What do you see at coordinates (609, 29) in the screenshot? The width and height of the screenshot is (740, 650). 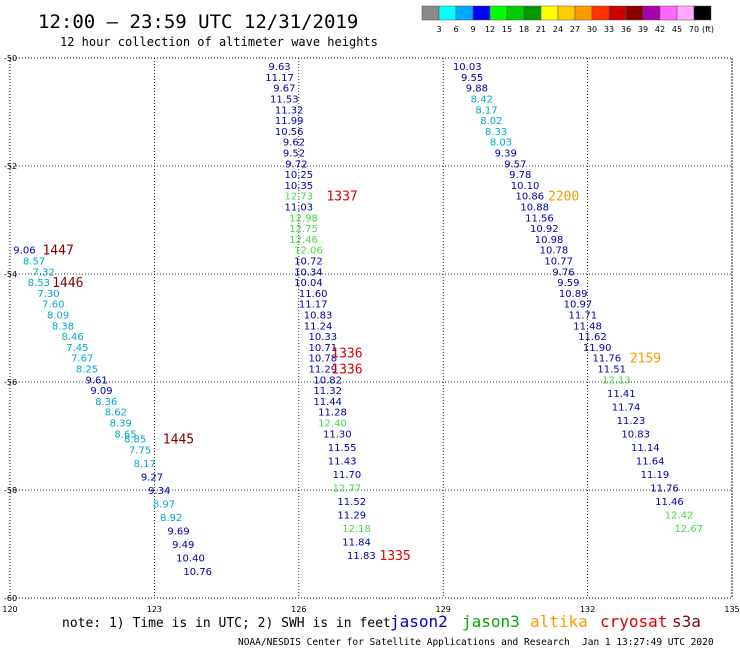 I see `colorbar-label: 33` at bounding box center [609, 29].